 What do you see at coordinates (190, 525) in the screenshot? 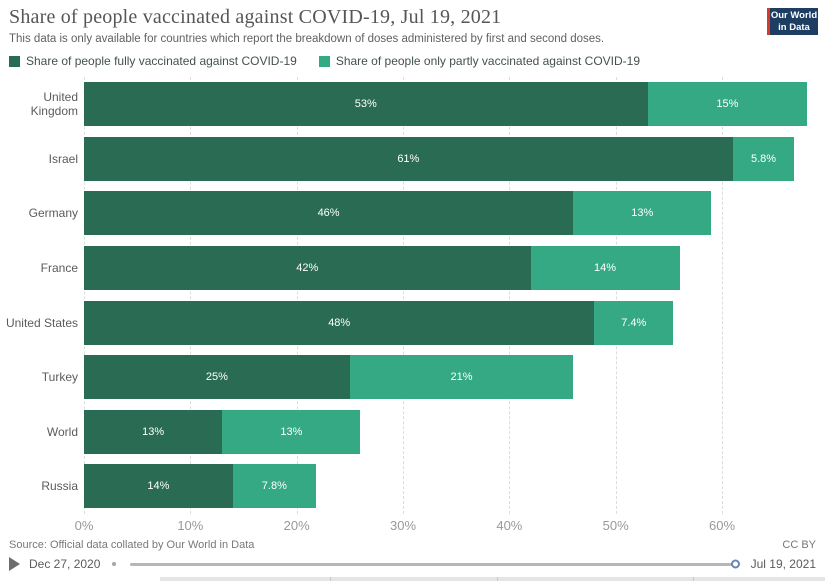
I see `x-axis-tick-label: 10%` at bounding box center [190, 525].